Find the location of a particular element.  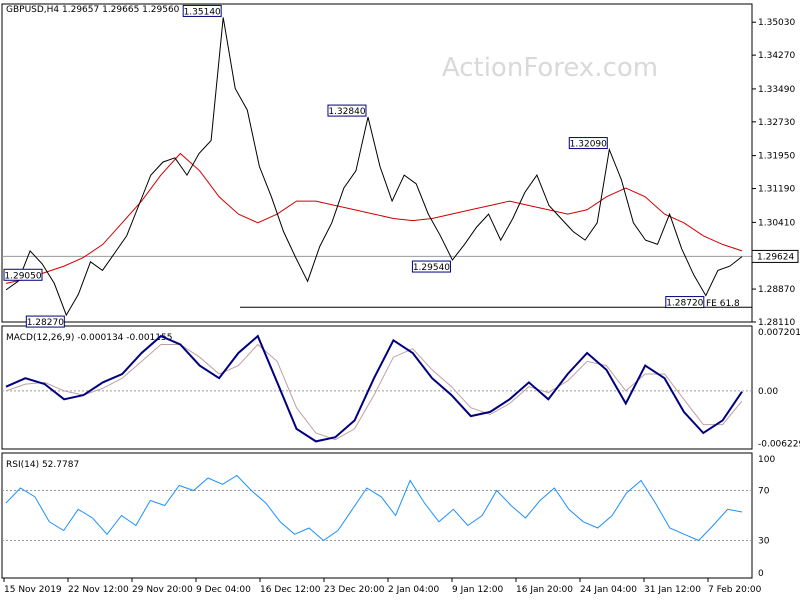

price-tick-6: 1.30410 is located at coordinates (776, 223).